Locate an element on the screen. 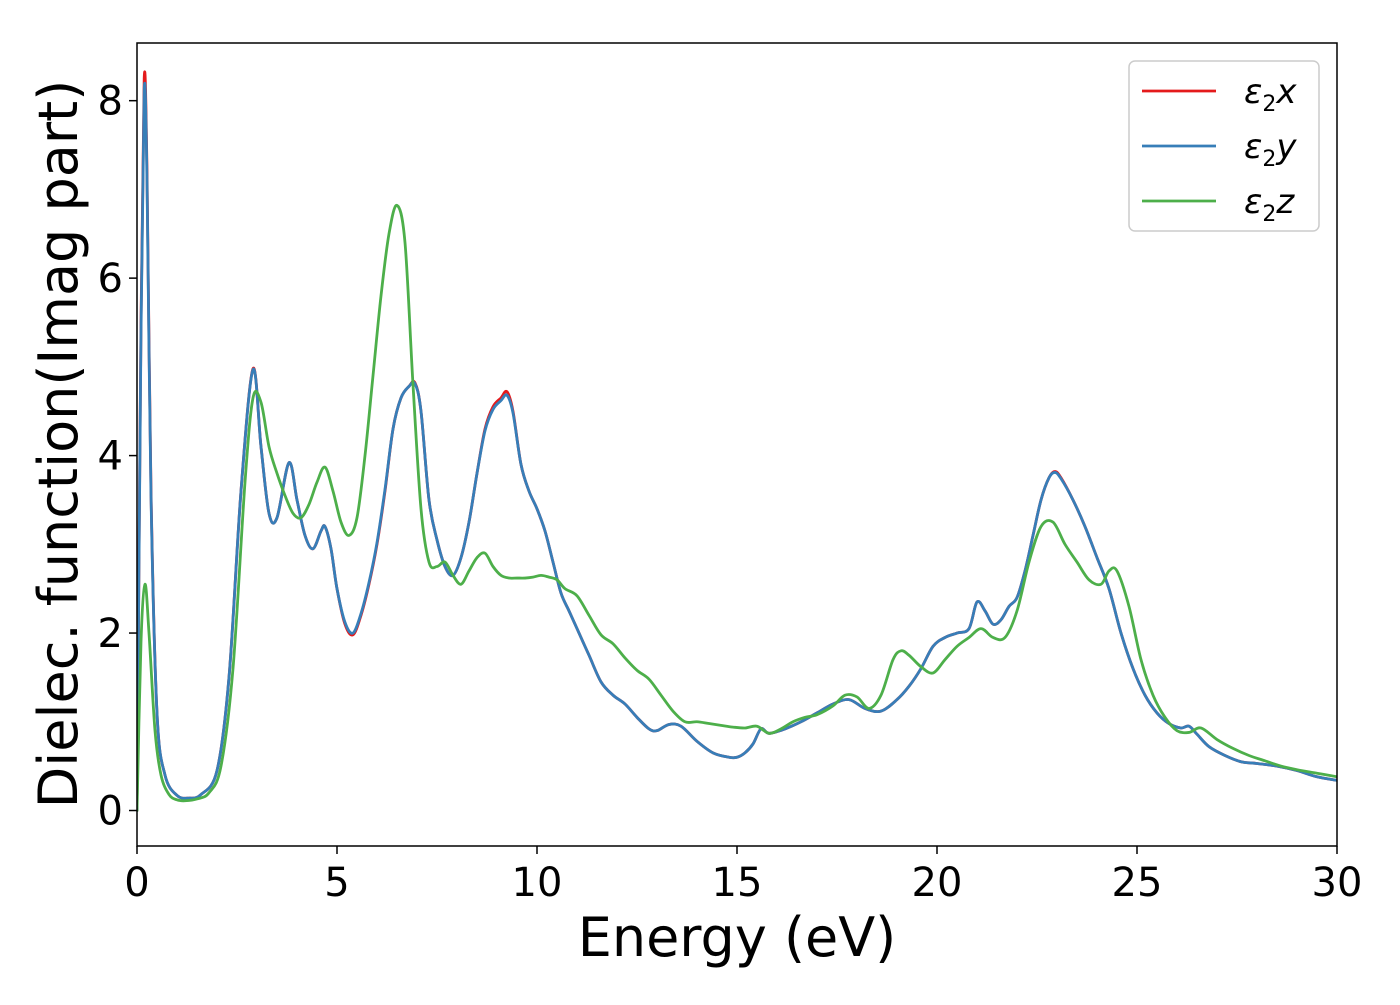  y-tick-label: 2 is located at coordinates (110, 634).